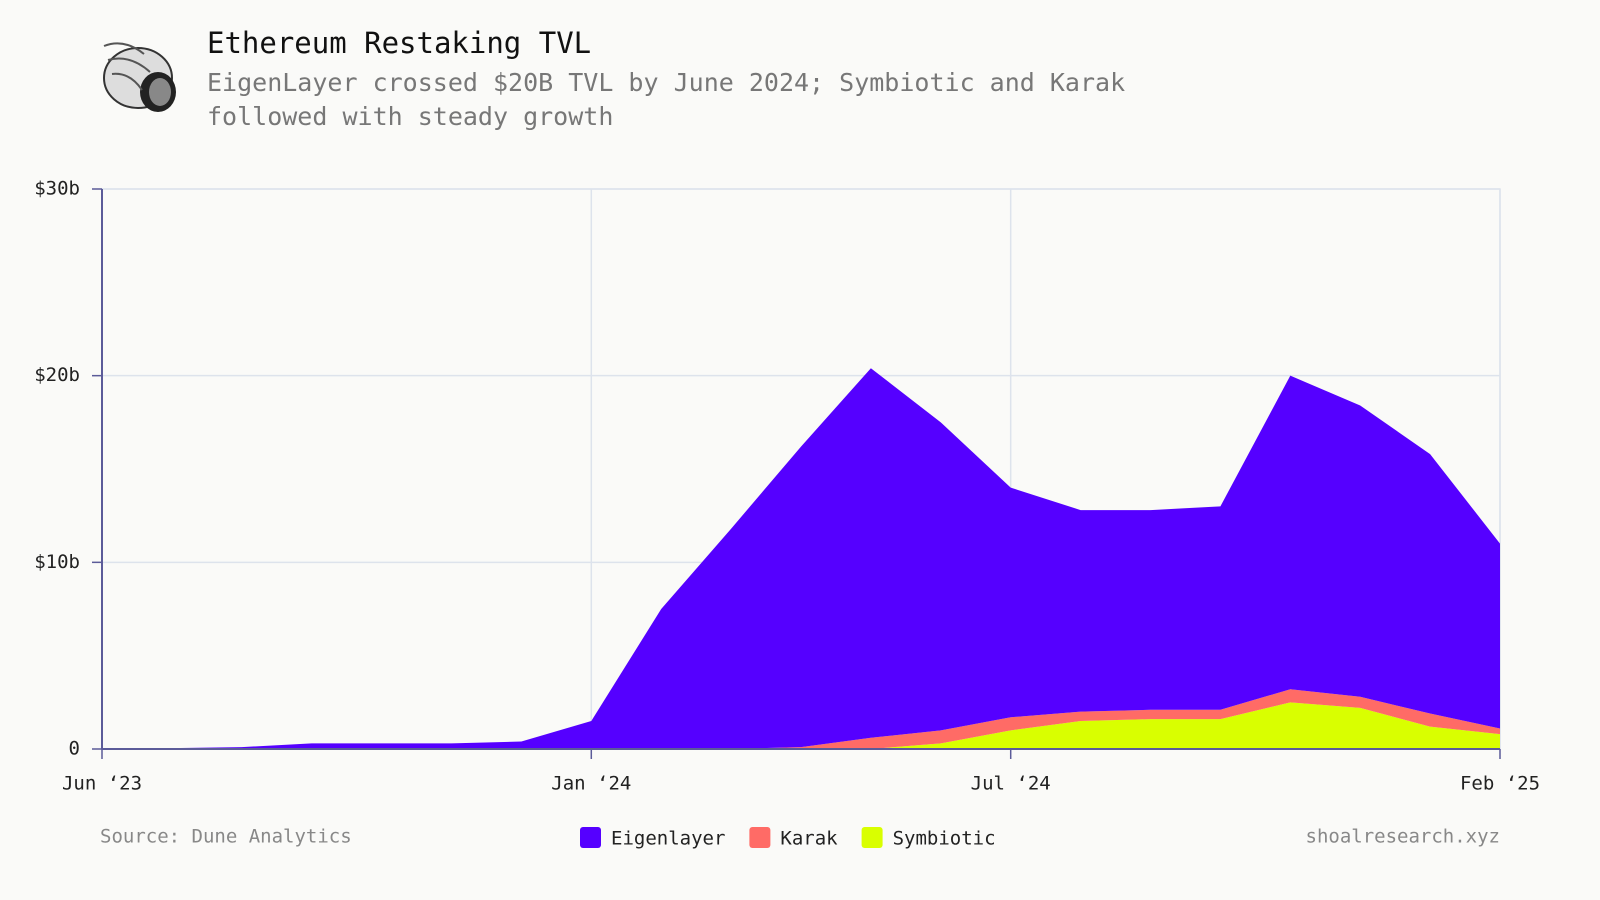 This screenshot has height=900, width=1600. Describe the element at coordinates (74, 749) in the screenshot. I see `y-tick-label: 0` at that location.